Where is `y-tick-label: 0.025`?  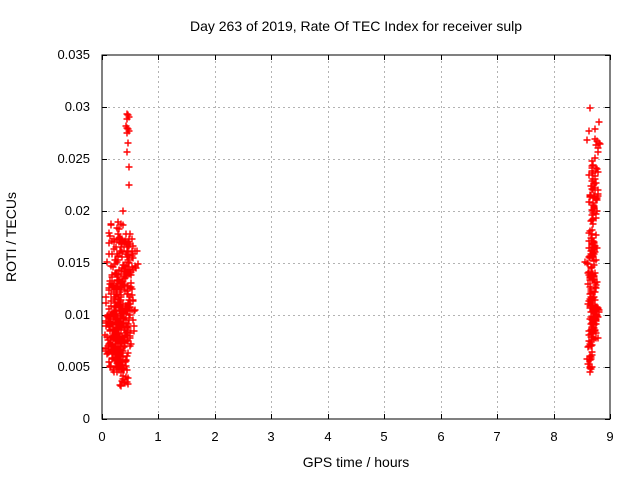
y-tick-label: 0.025 is located at coordinates (73, 158).